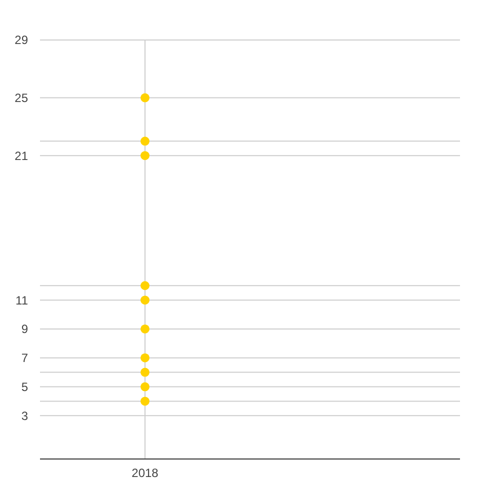 This screenshot has height=500, width=500. What do you see at coordinates (24, 387) in the screenshot?
I see `y-tick-label: 5` at bounding box center [24, 387].